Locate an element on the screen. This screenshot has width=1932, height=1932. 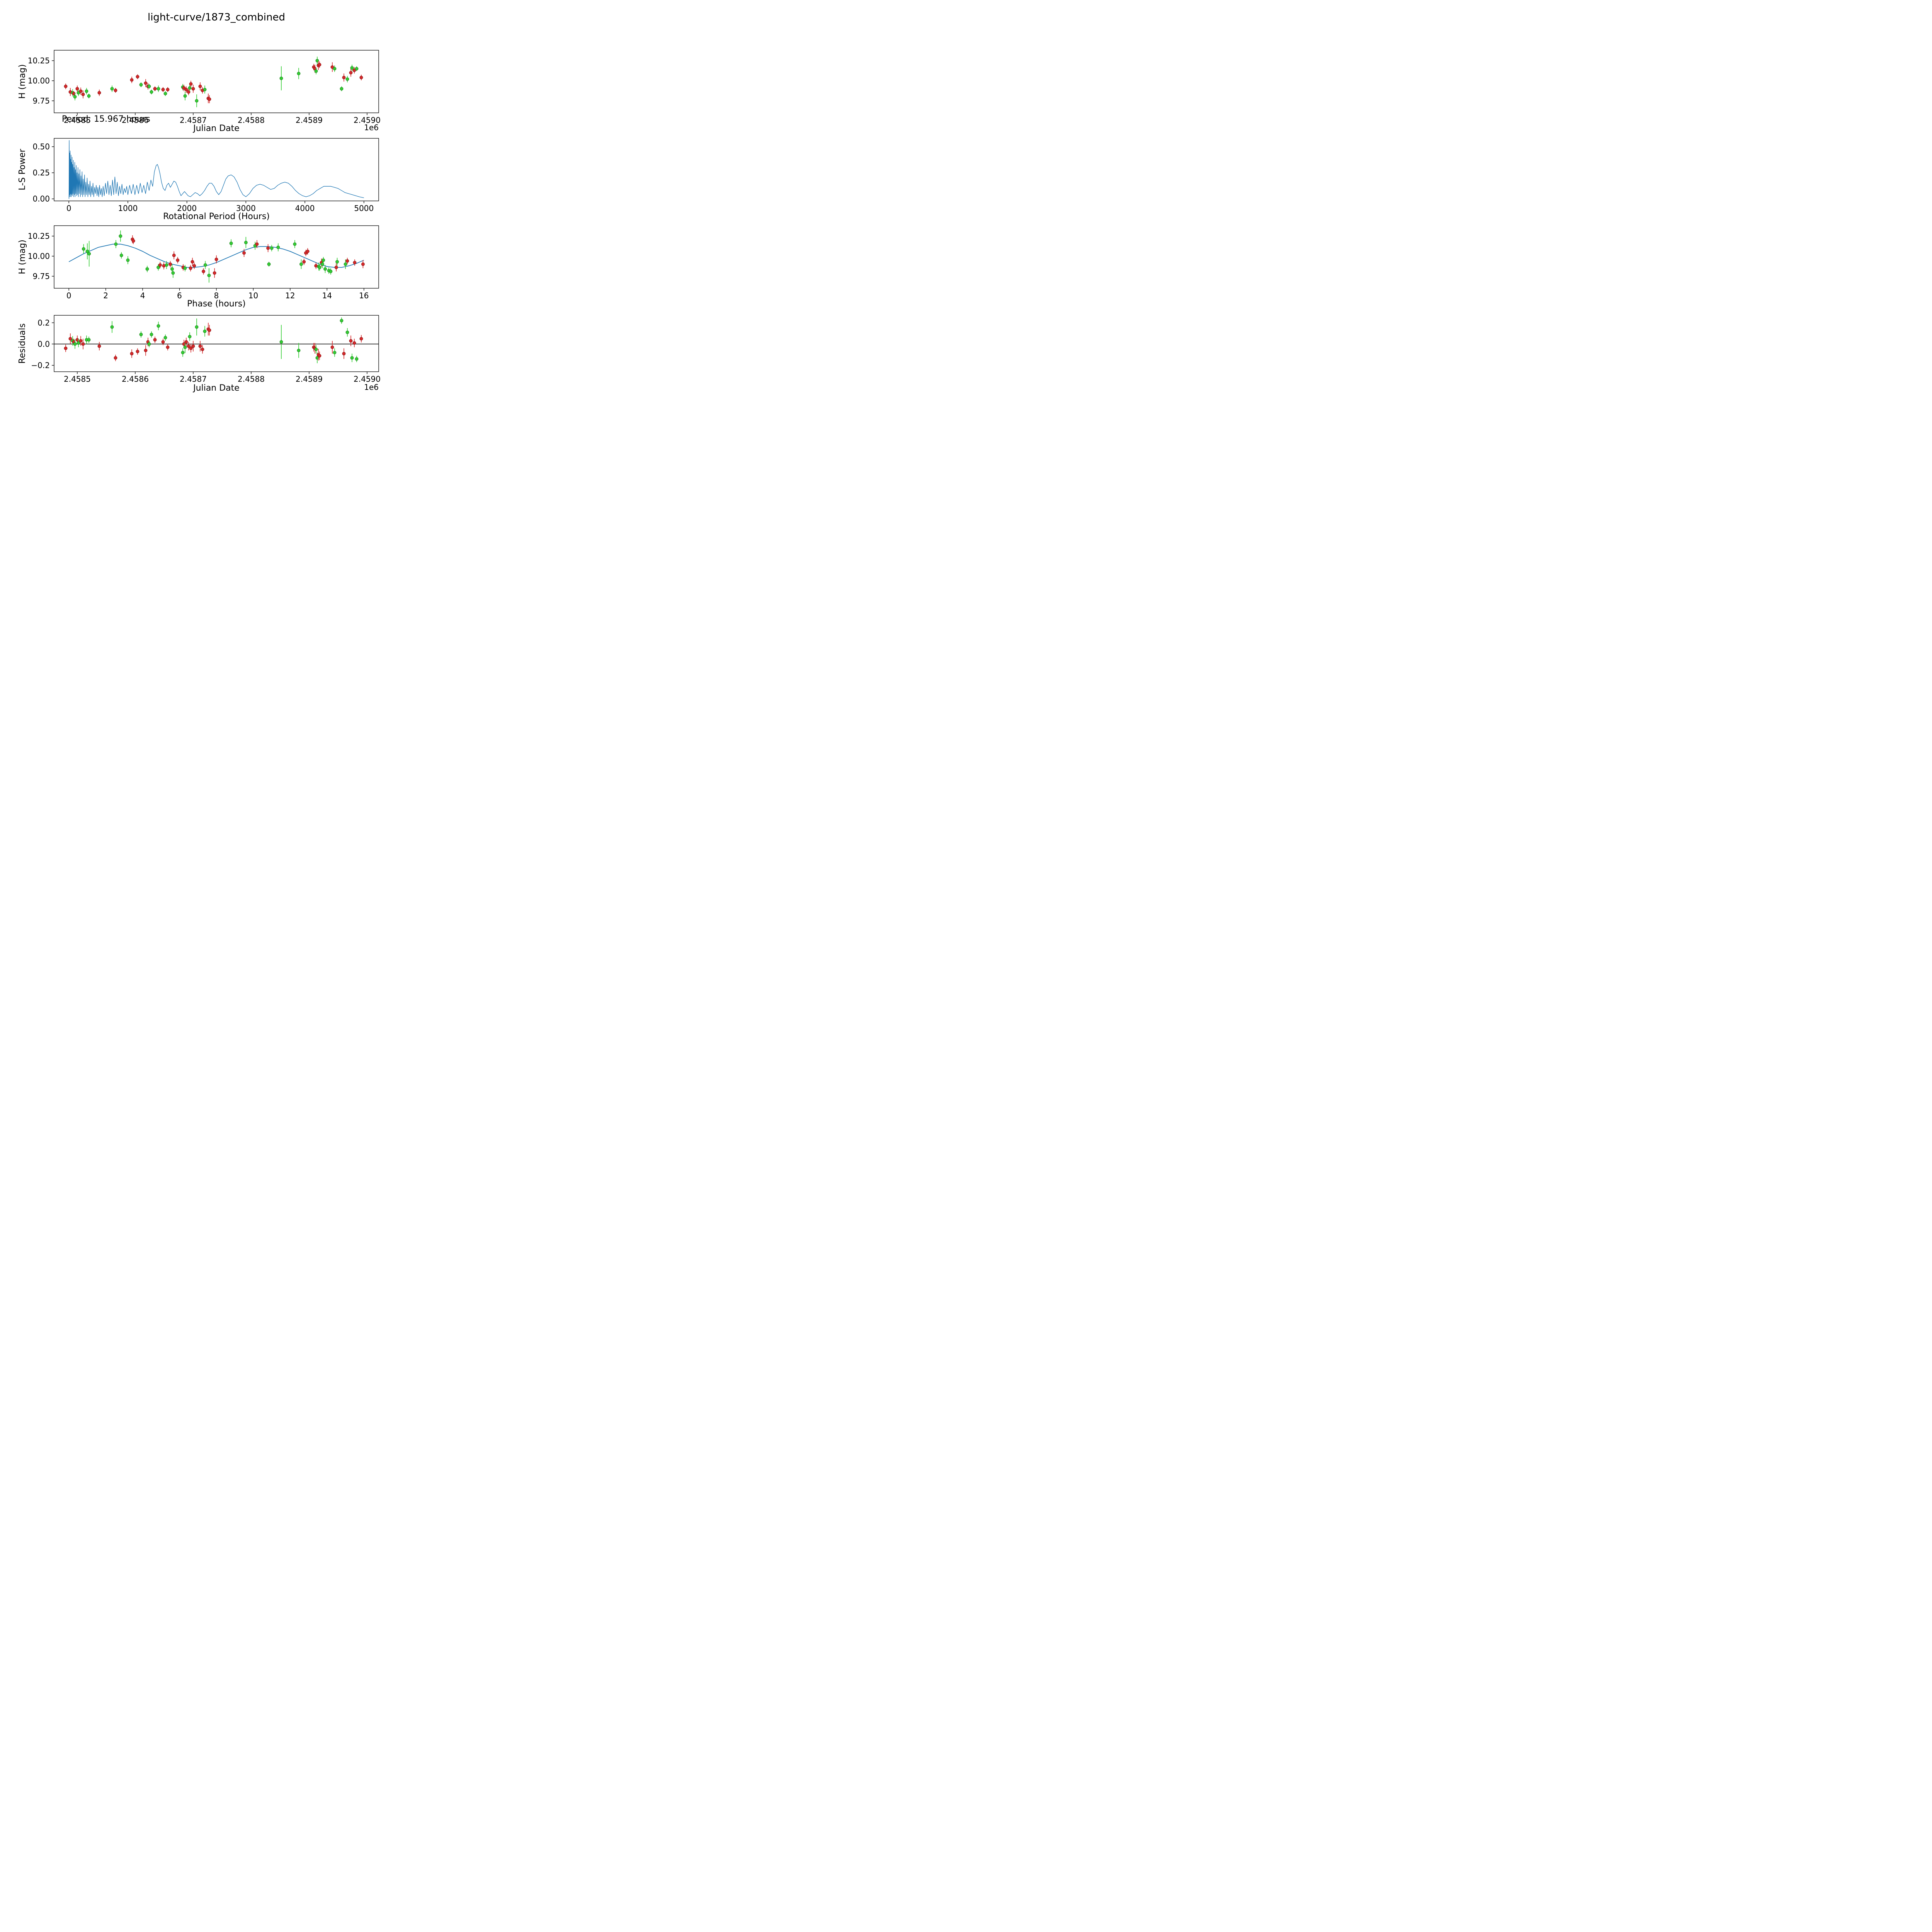
y-tick-label: −0.2 is located at coordinates (41, 365).